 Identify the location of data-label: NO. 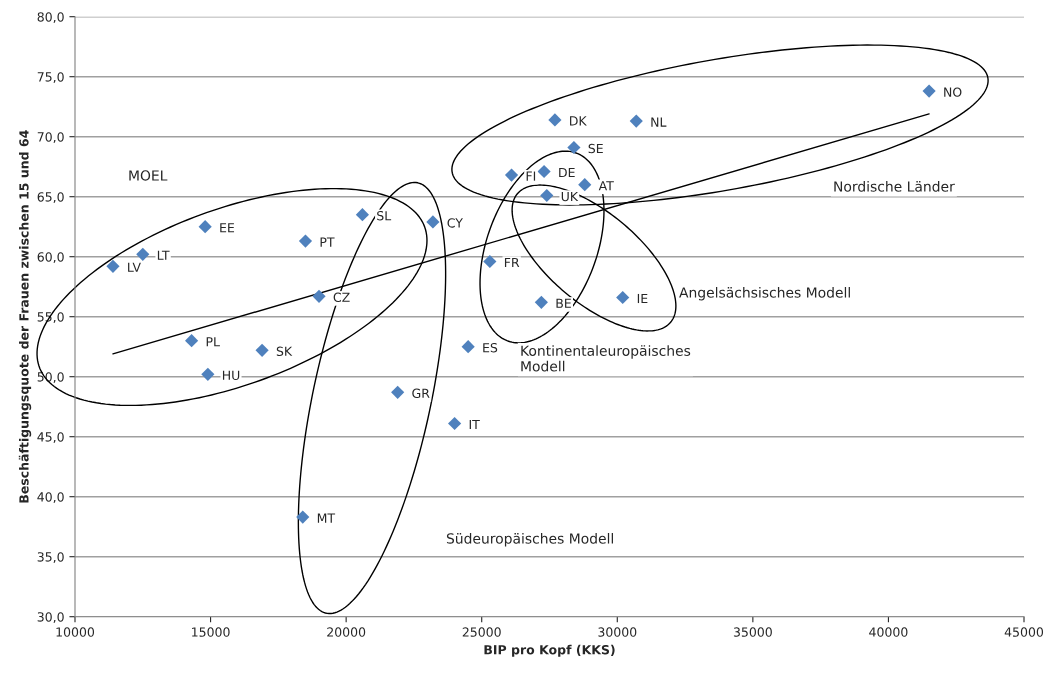
(953, 92).